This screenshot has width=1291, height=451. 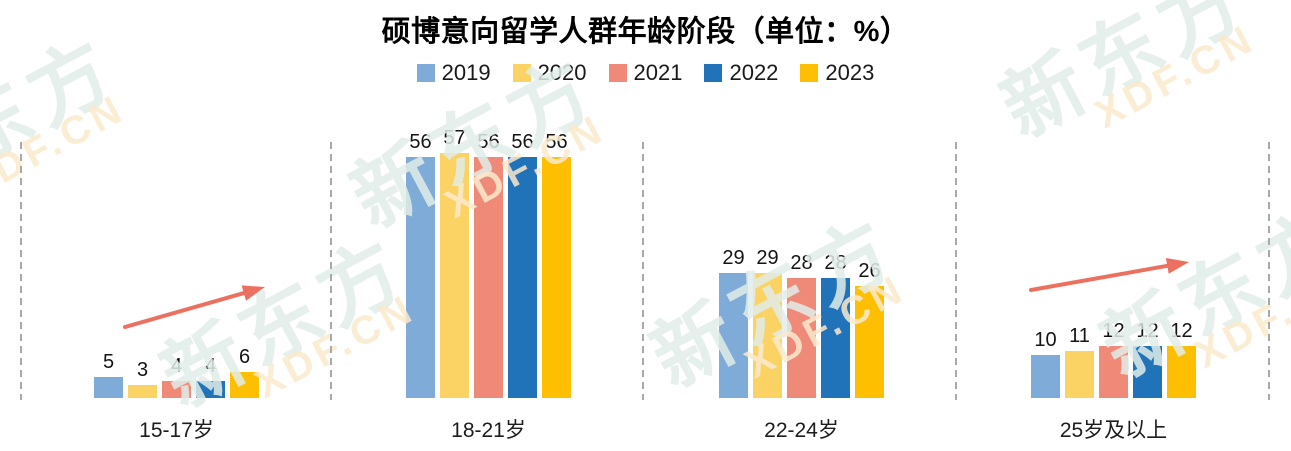 I want to click on chart-title: 硕博意向留学人群年龄阶段（单位：%）, so click(x=645, y=32).